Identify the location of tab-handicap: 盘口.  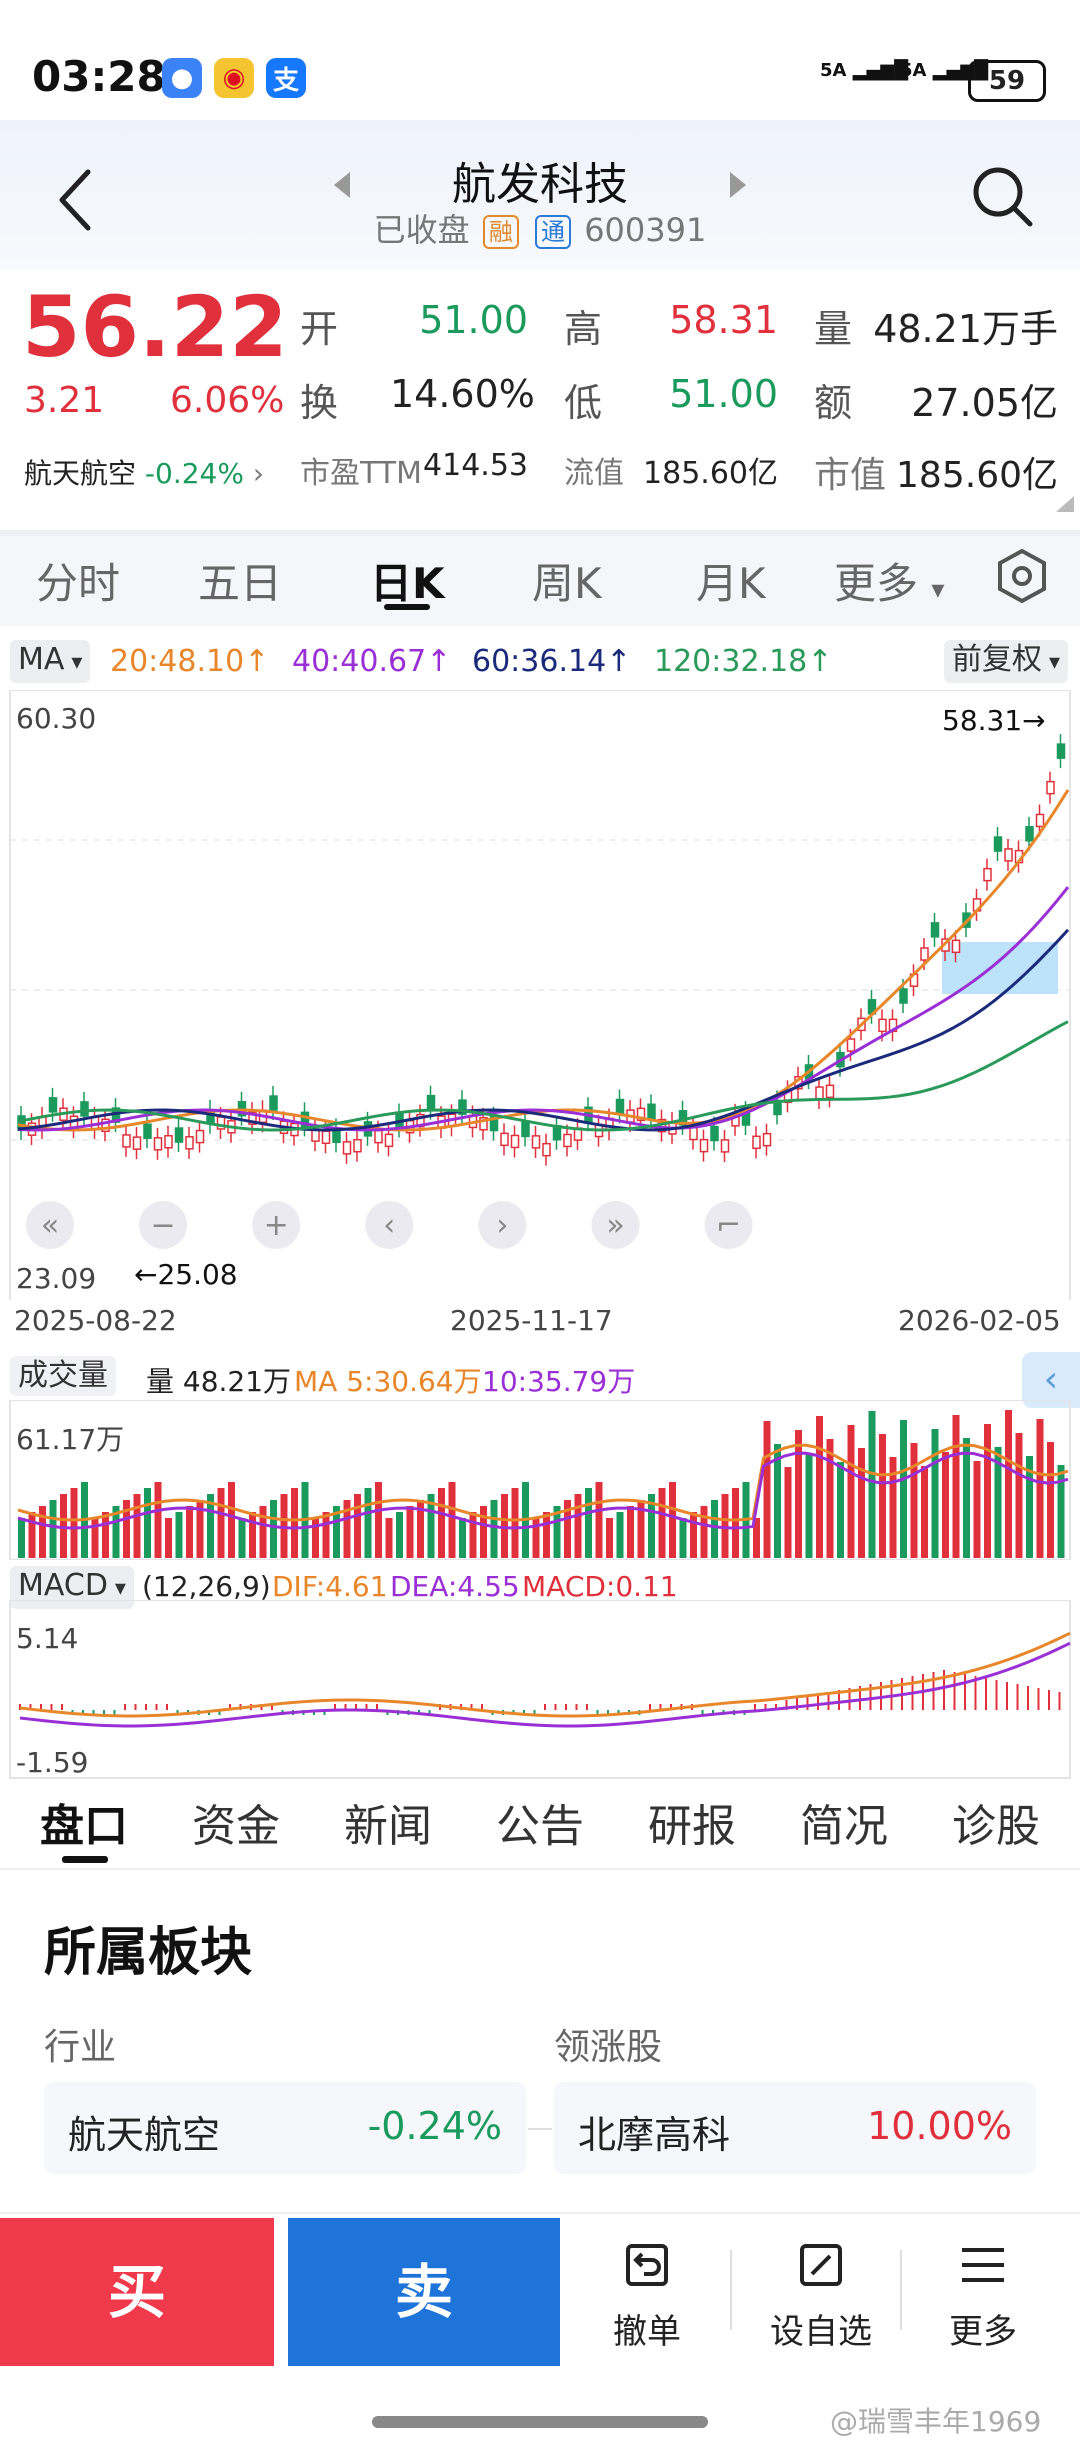
(84, 1826).